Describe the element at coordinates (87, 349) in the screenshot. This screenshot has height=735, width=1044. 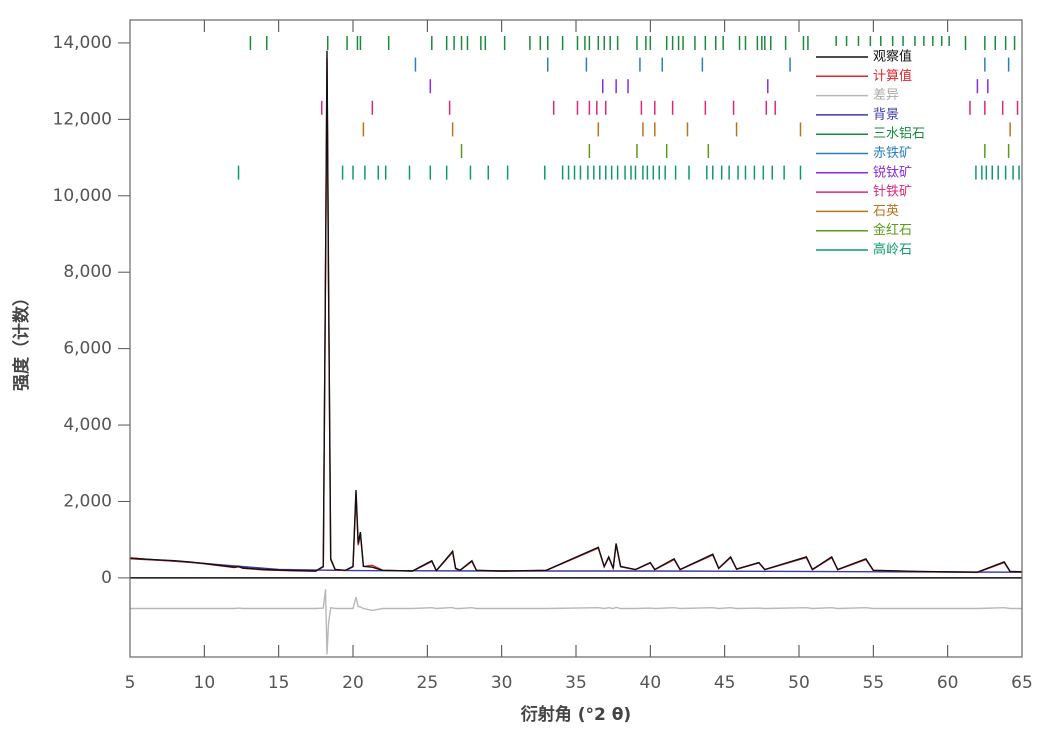
I see `y-tick-label: 6,000` at that location.